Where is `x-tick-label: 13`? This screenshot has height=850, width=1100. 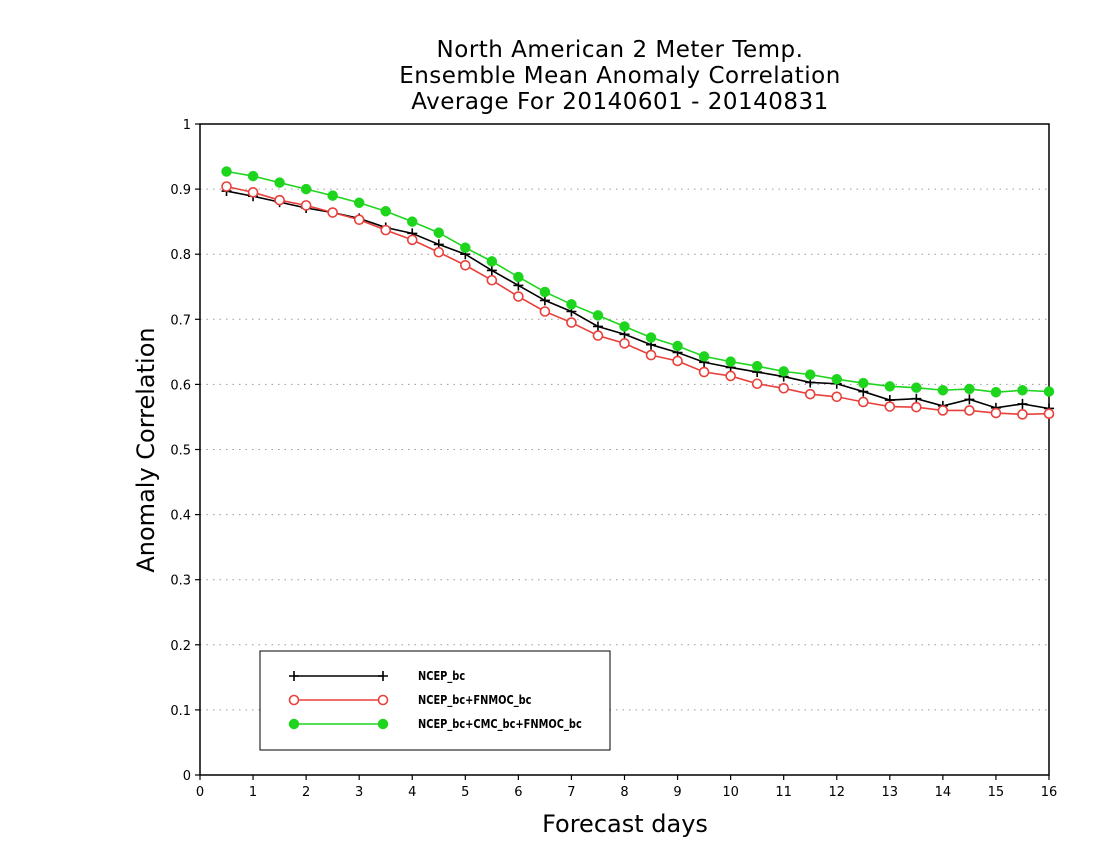 x-tick-label: 13 is located at coordinates (890, 792).